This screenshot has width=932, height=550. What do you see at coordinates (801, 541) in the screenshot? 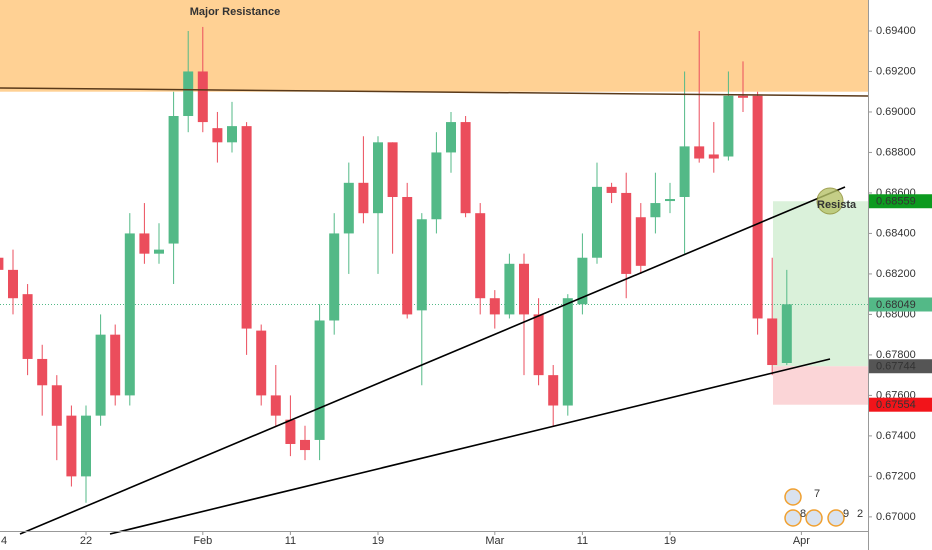
I see `x-tick-label: Apr` at bounding box center [801, 541].